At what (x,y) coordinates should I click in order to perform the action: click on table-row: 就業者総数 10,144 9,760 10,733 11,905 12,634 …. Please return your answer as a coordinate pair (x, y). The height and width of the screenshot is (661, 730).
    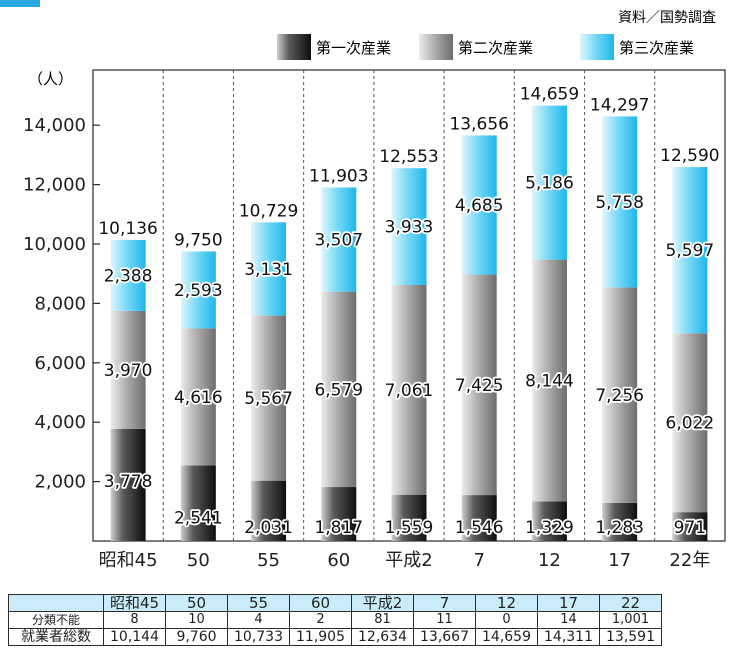
    Looking at the image, I should click on (335, 637).